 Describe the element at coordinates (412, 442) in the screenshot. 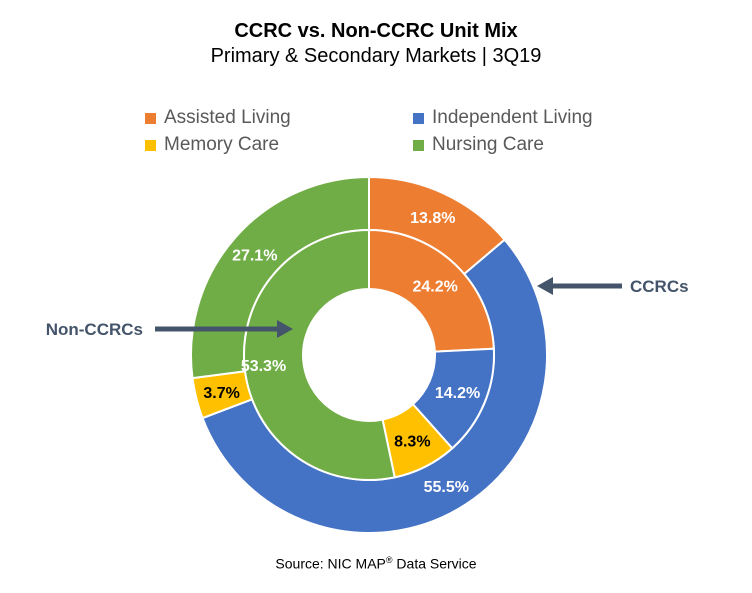

I see `inner-label-memory-care: 8.3%` at that location.